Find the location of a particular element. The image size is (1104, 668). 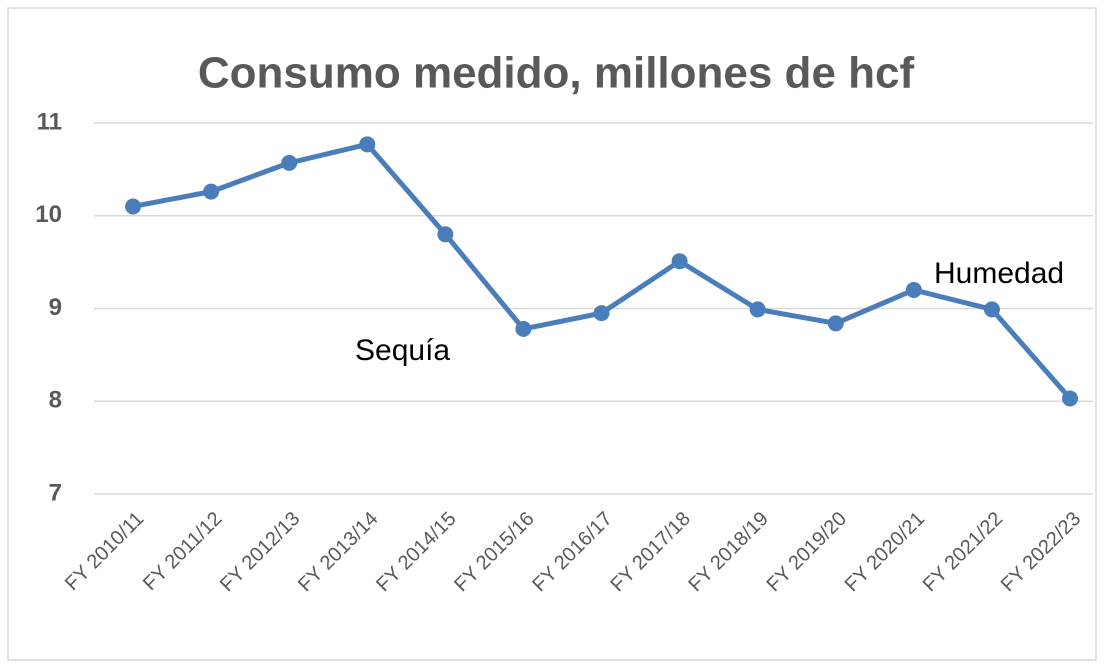

y-tick-label: 11 is located at coordinates (49, 121).